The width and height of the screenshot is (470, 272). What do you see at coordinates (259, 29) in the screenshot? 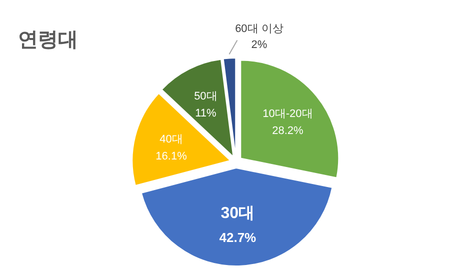
I see `slice-label: 60대 이상` at bounding box center [259, 29].